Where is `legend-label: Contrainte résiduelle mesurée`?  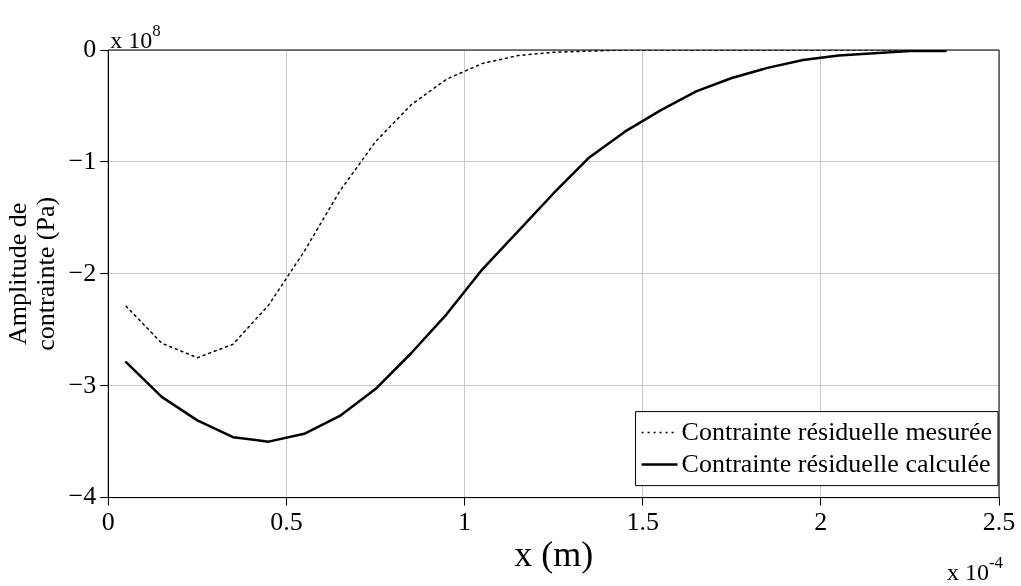
legend-label: Contrainte résiduelle mesurée is located at coordinates (837, 432).